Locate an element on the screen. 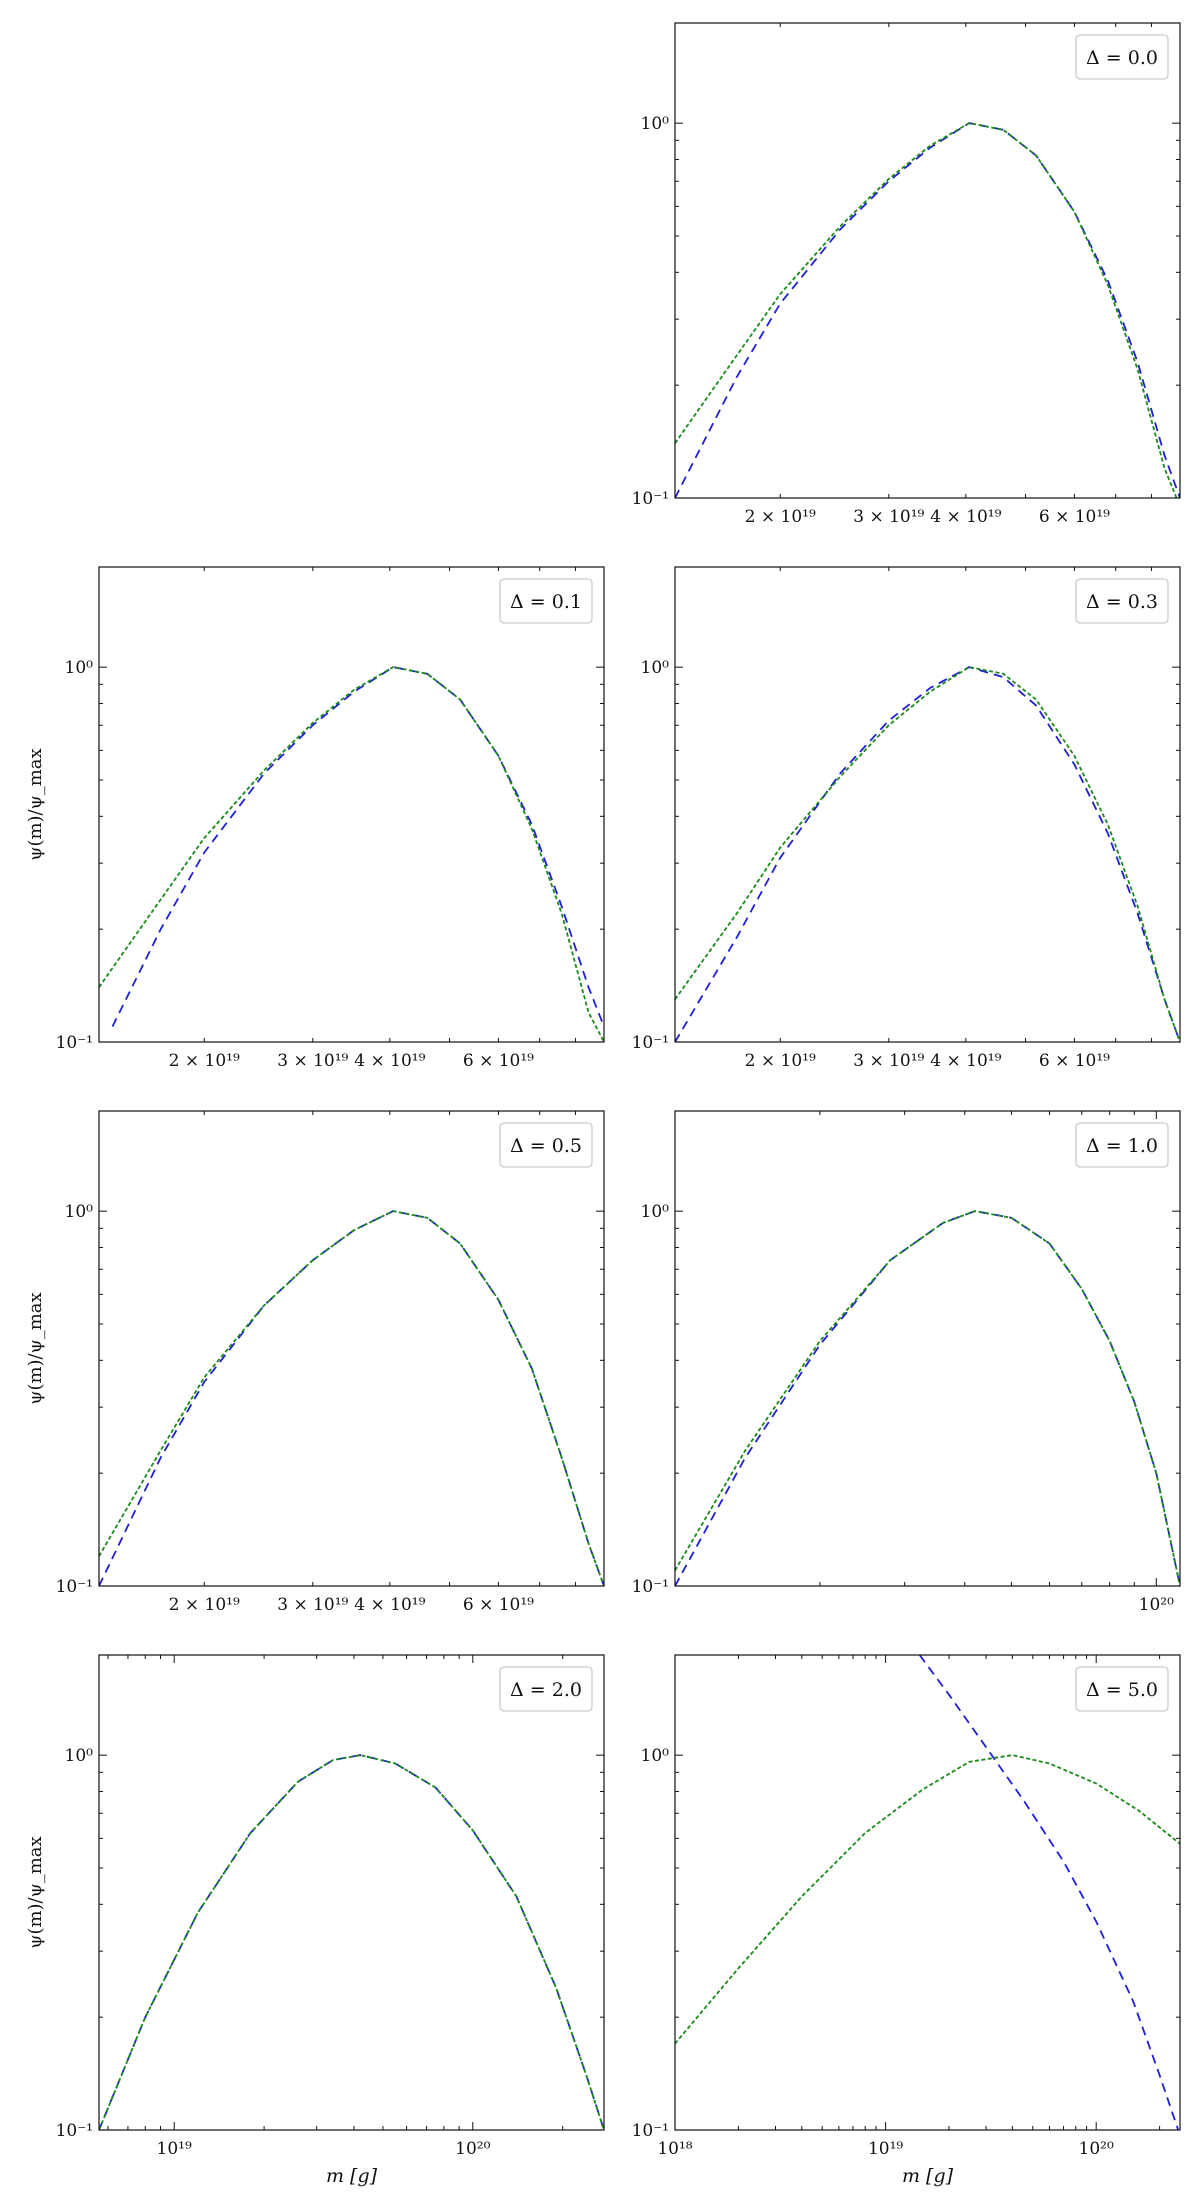  legend-label: Δ = 0.3 is located at coordinates (1122, 602).